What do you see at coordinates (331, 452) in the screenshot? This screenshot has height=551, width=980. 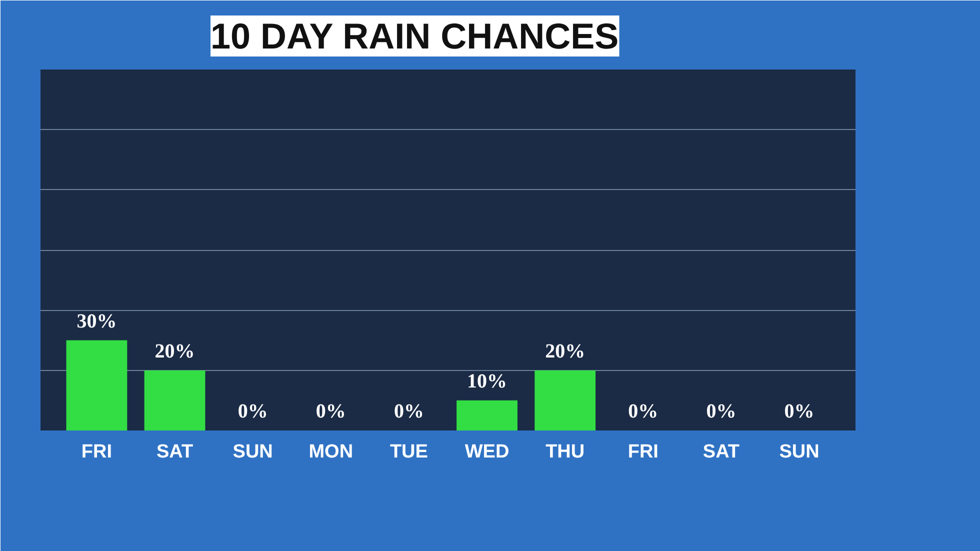 I see `x-tick-label: MON` at bounding box center [331, 452].